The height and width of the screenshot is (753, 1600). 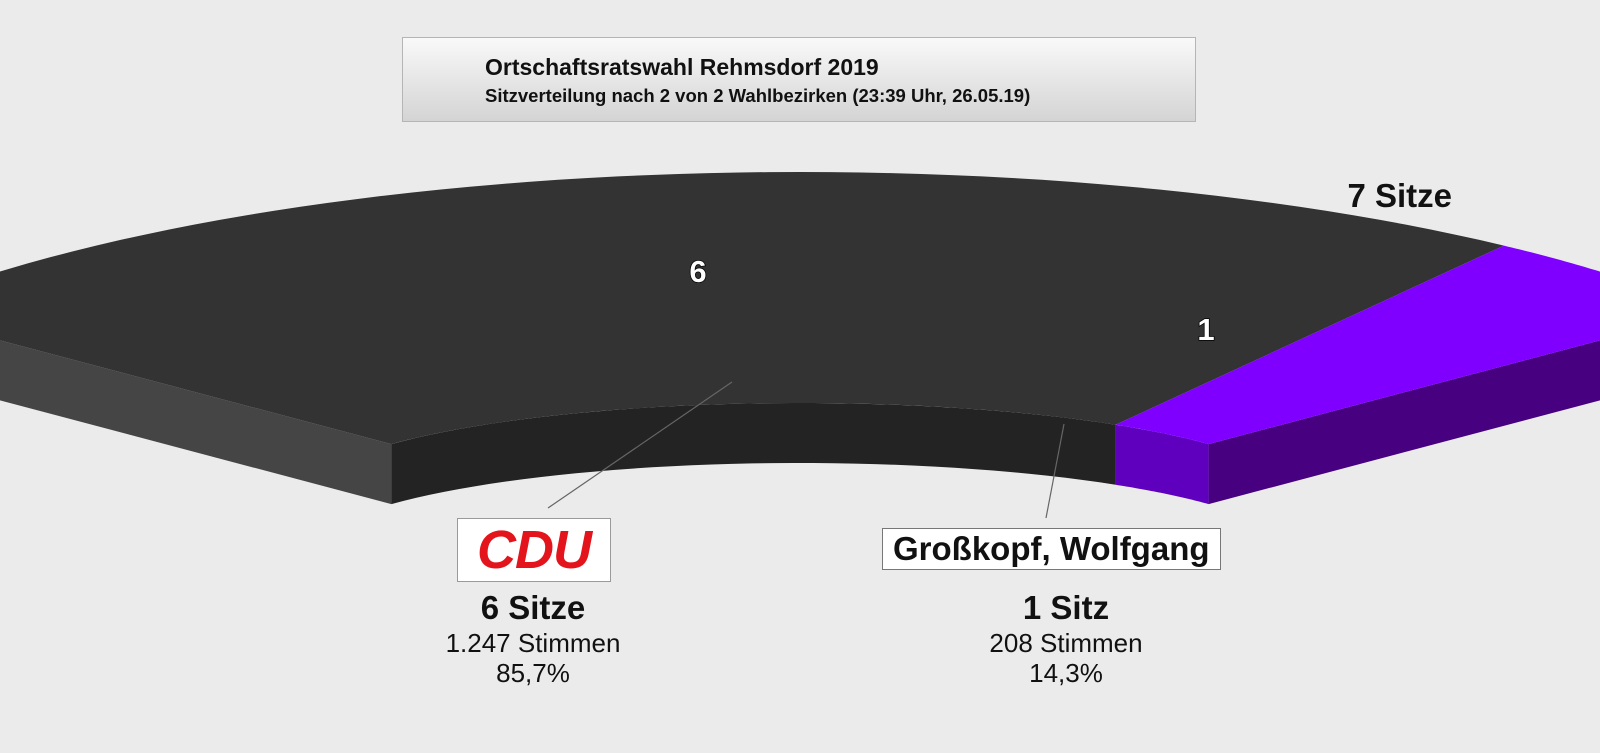 What do you see at coordinates (196, 422) in the screenshot?
I see `slice-side-cdu` at bounding box center [196, 422].